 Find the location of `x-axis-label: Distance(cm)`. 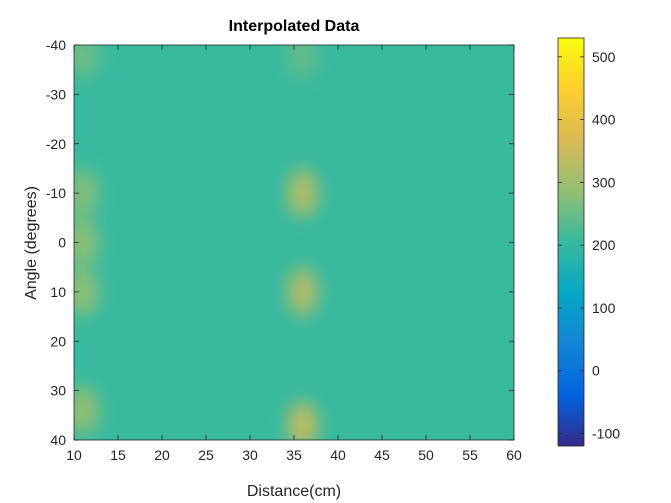

x-axis-label: Distance(cm) is located at coordinates (294, 491).